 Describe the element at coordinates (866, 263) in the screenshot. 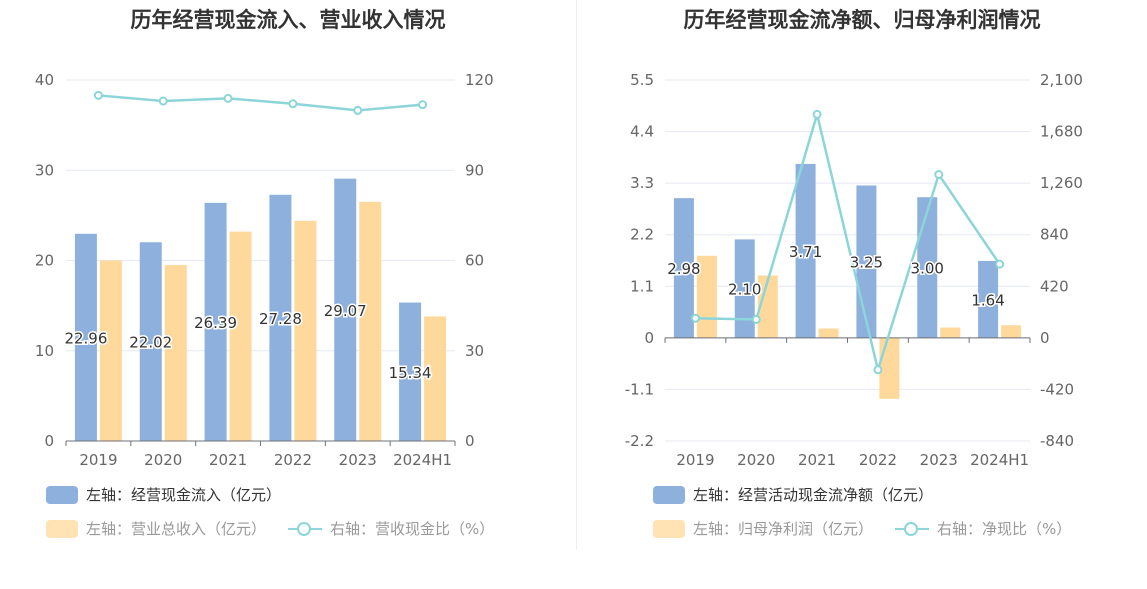

I see `right-data-label: 3.25` at that location.